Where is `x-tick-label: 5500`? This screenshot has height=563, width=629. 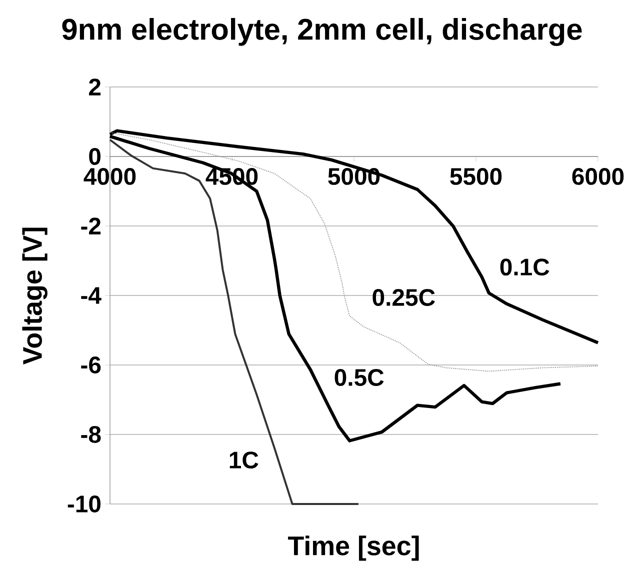 x-tick-label: 5500 is located at coordinates (476, 176).